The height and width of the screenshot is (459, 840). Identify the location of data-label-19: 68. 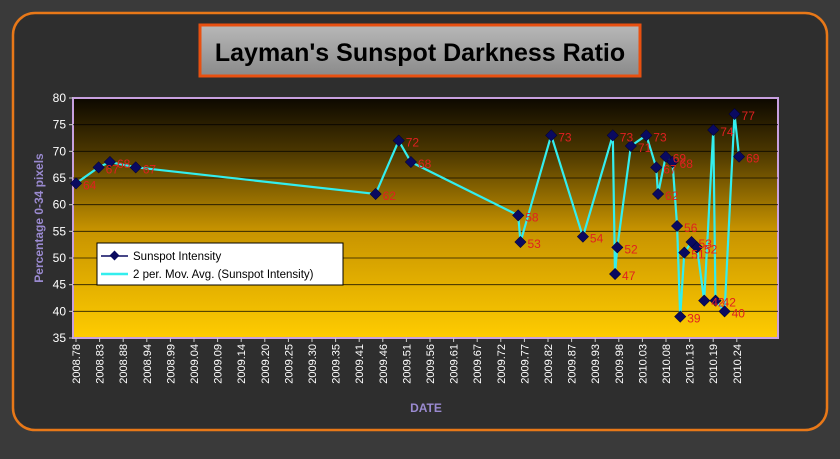
(687, 164).